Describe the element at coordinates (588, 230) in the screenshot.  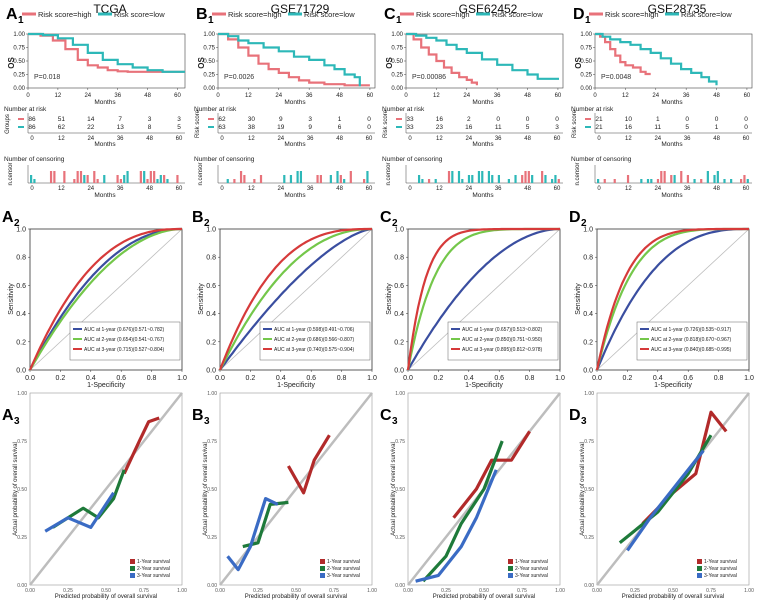
I see `roc-y-tick-label: 1.0` at that location.